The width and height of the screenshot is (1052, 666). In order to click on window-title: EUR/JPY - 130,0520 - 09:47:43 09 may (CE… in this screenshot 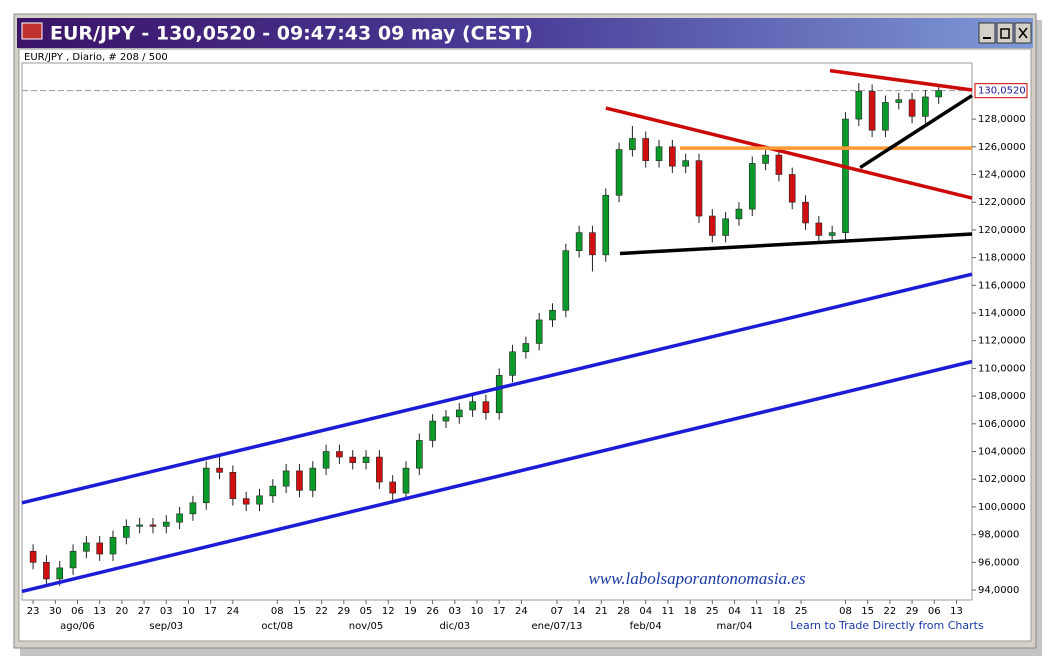, I will do `click(291, 34)`.